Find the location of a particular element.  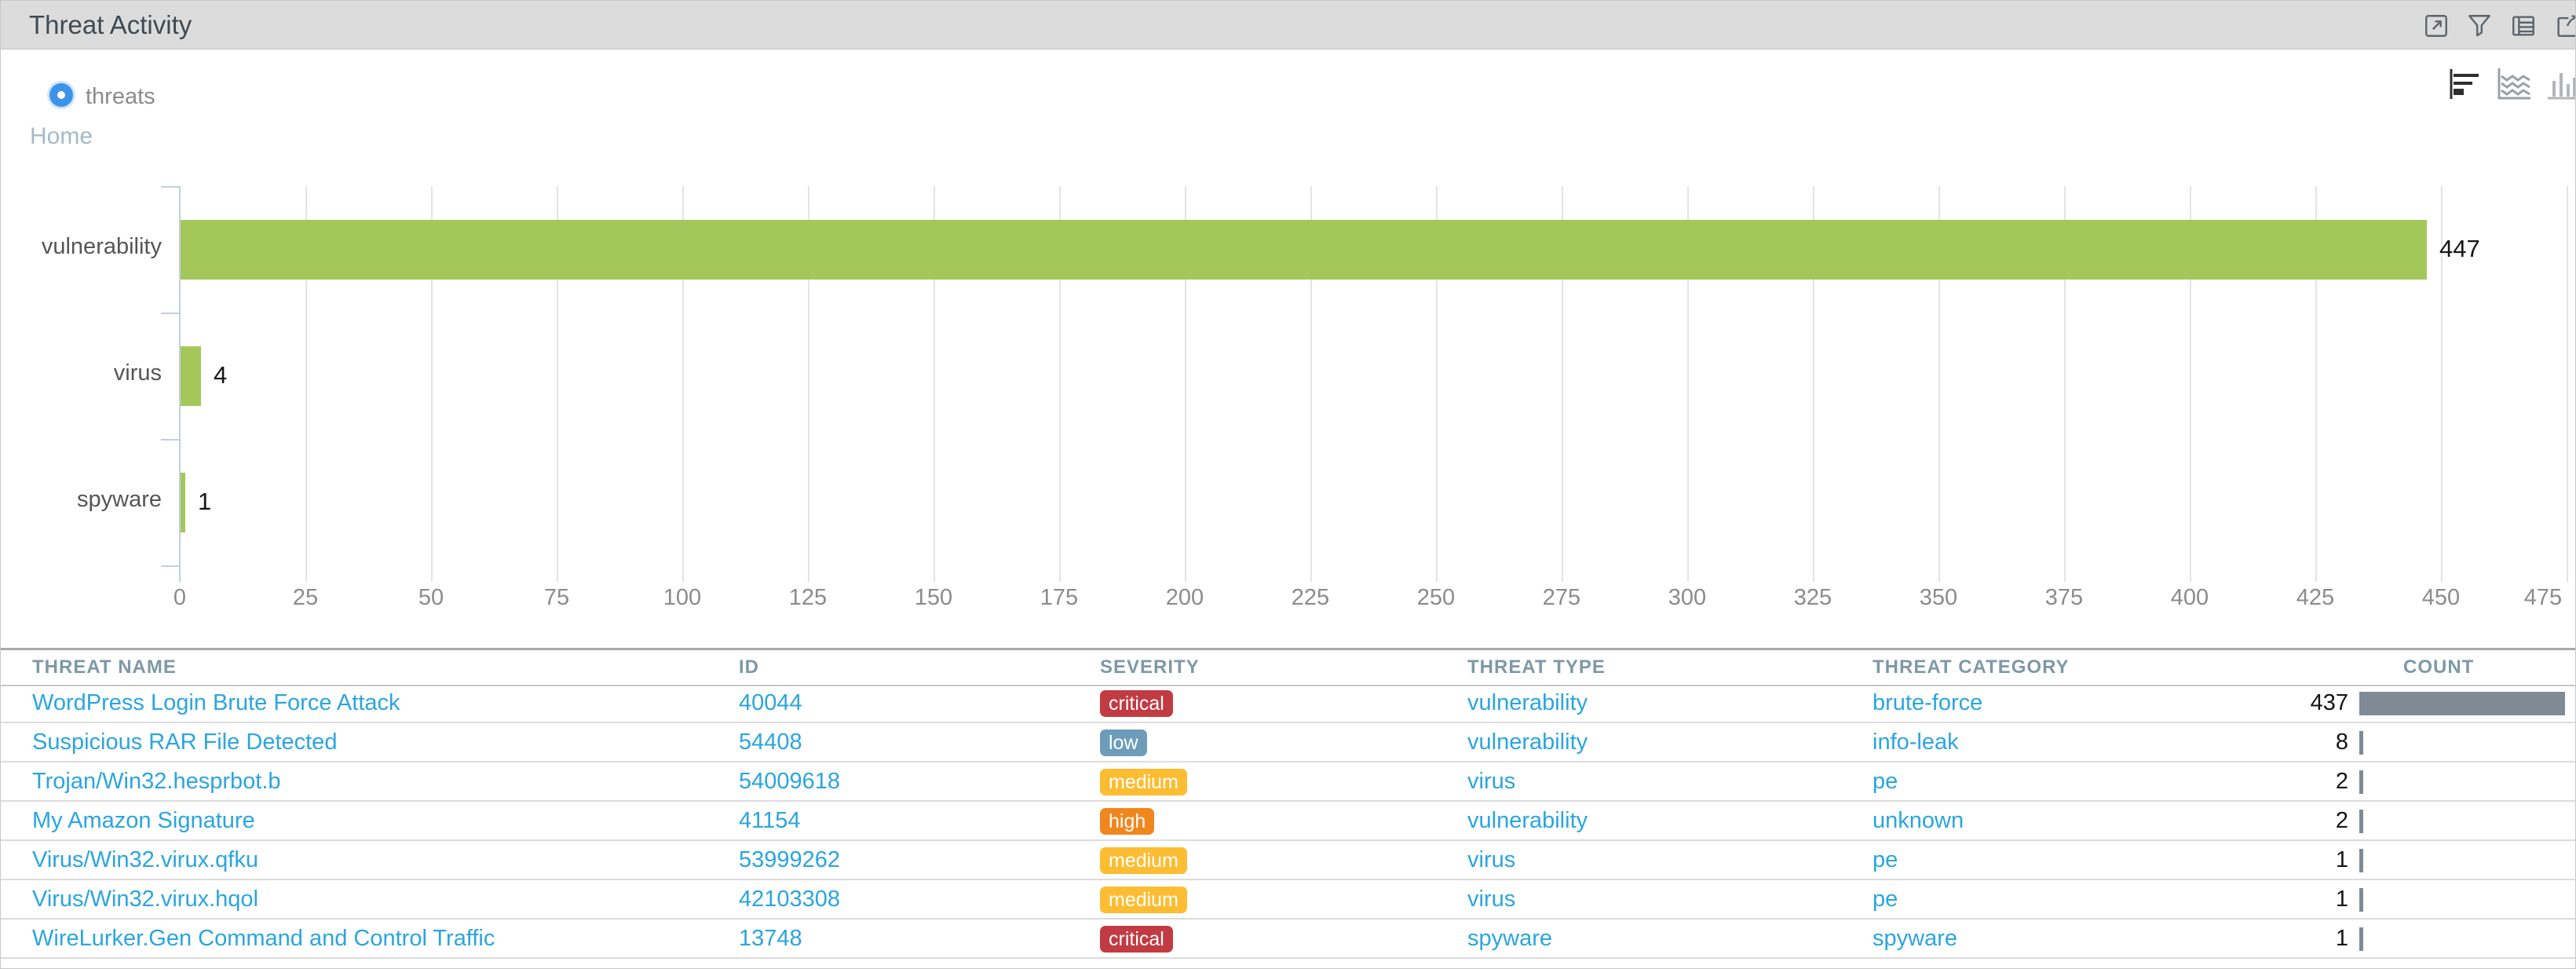

breadcrumb-home-link: Home is located at coordinates (61, 136).